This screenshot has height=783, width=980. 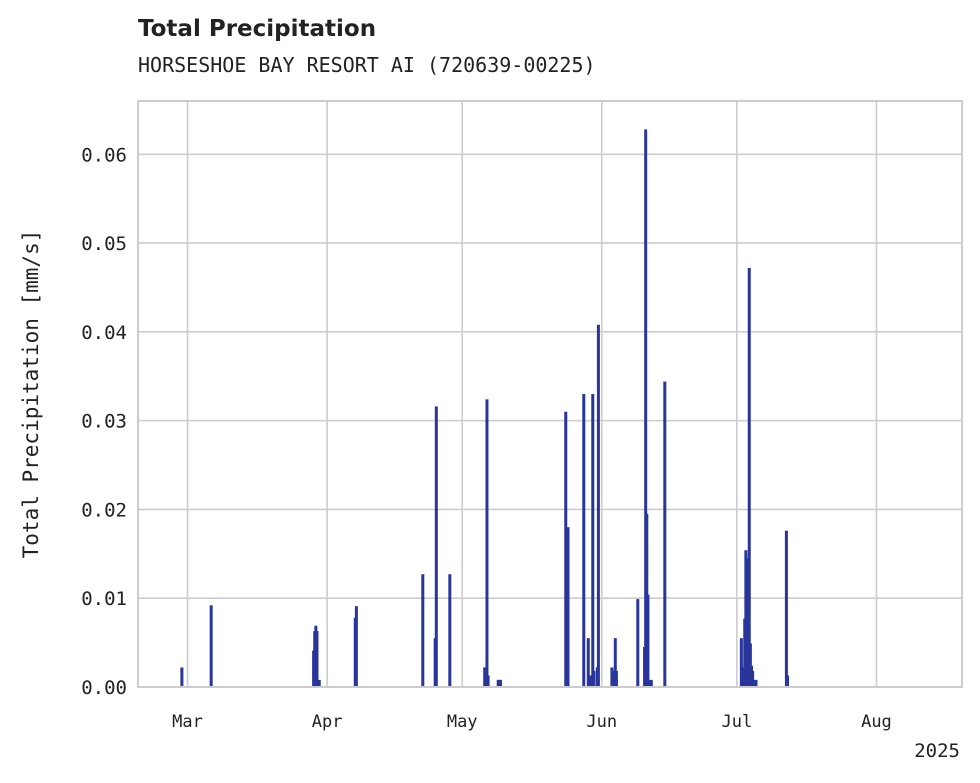 What do you see at coordinates (327, 722) in the screenshot?
I see `x-tick-label: Apr` at bounding box center [327, 722].